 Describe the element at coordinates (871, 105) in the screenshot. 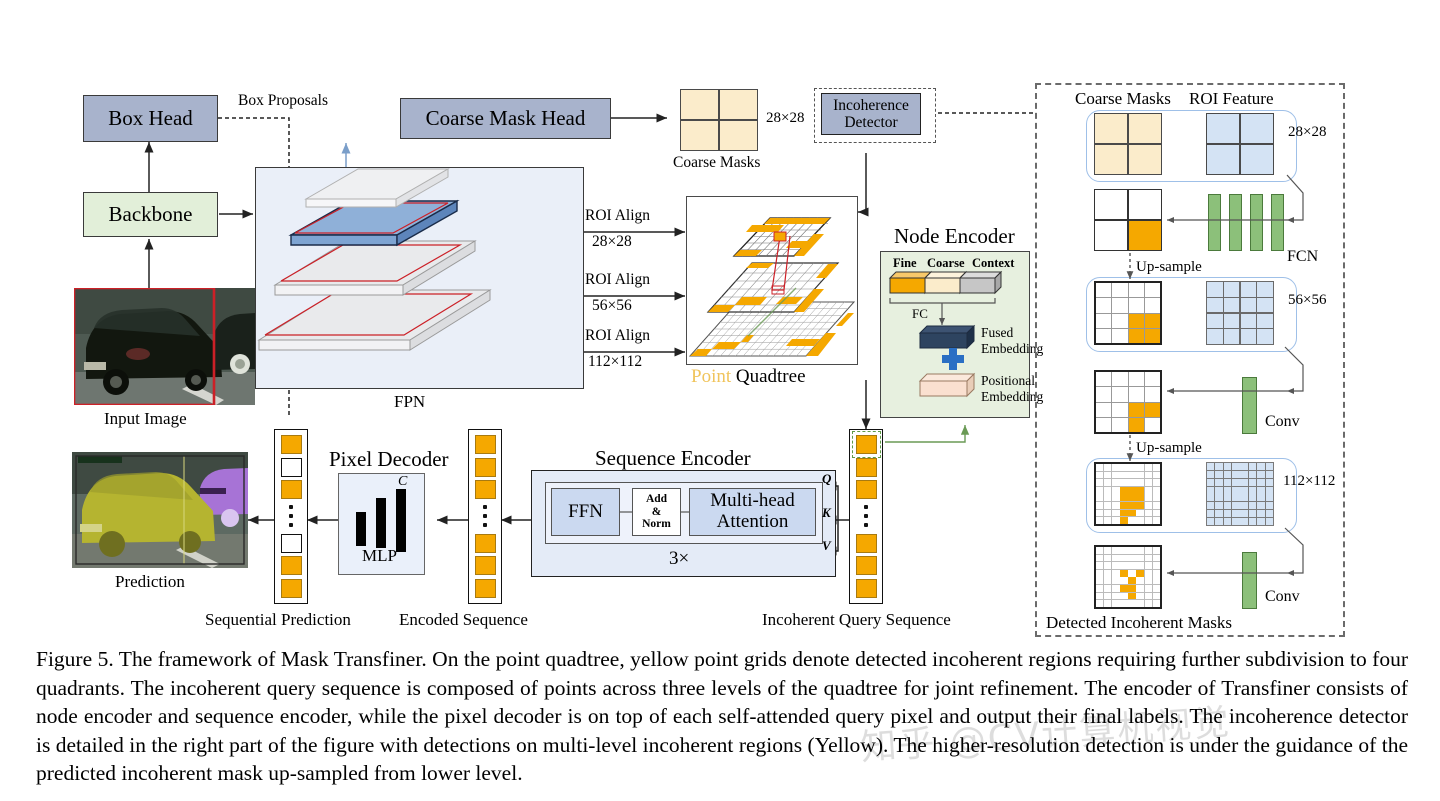

I see `incoherence-detector-label-1: Incoherence` at that location.